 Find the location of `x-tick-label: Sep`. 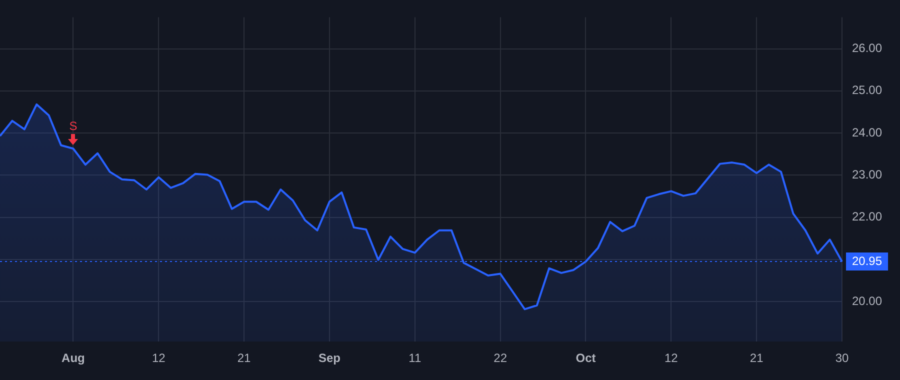

x-tick-label: Sep is located at coordinates (329, 358).